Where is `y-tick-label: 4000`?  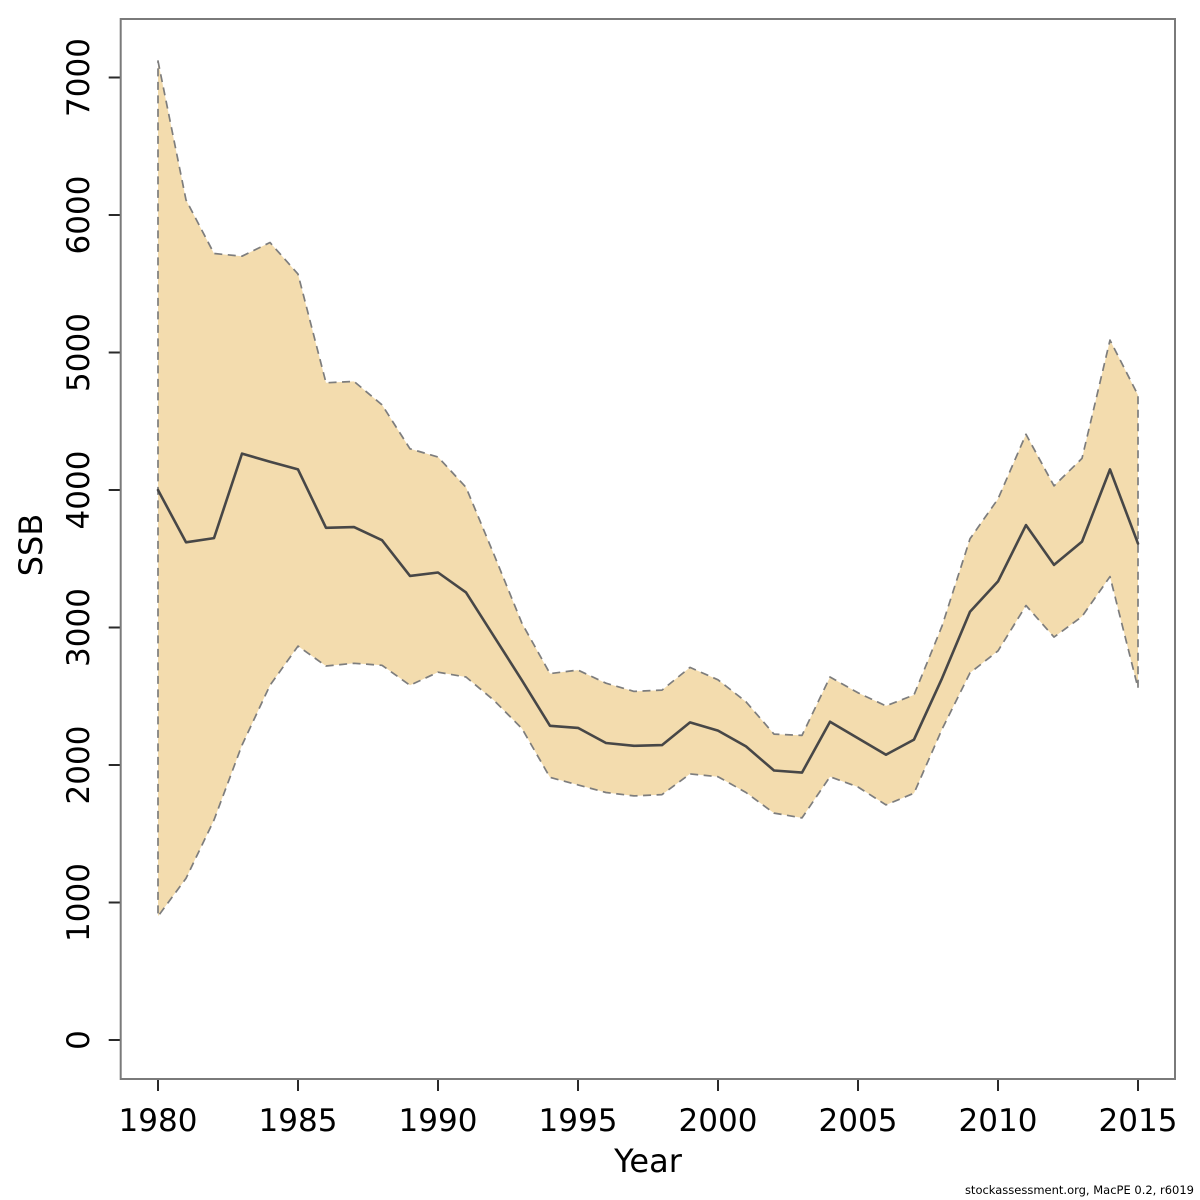
y-tick-label: 4000 is located at coordinates (79, 490).